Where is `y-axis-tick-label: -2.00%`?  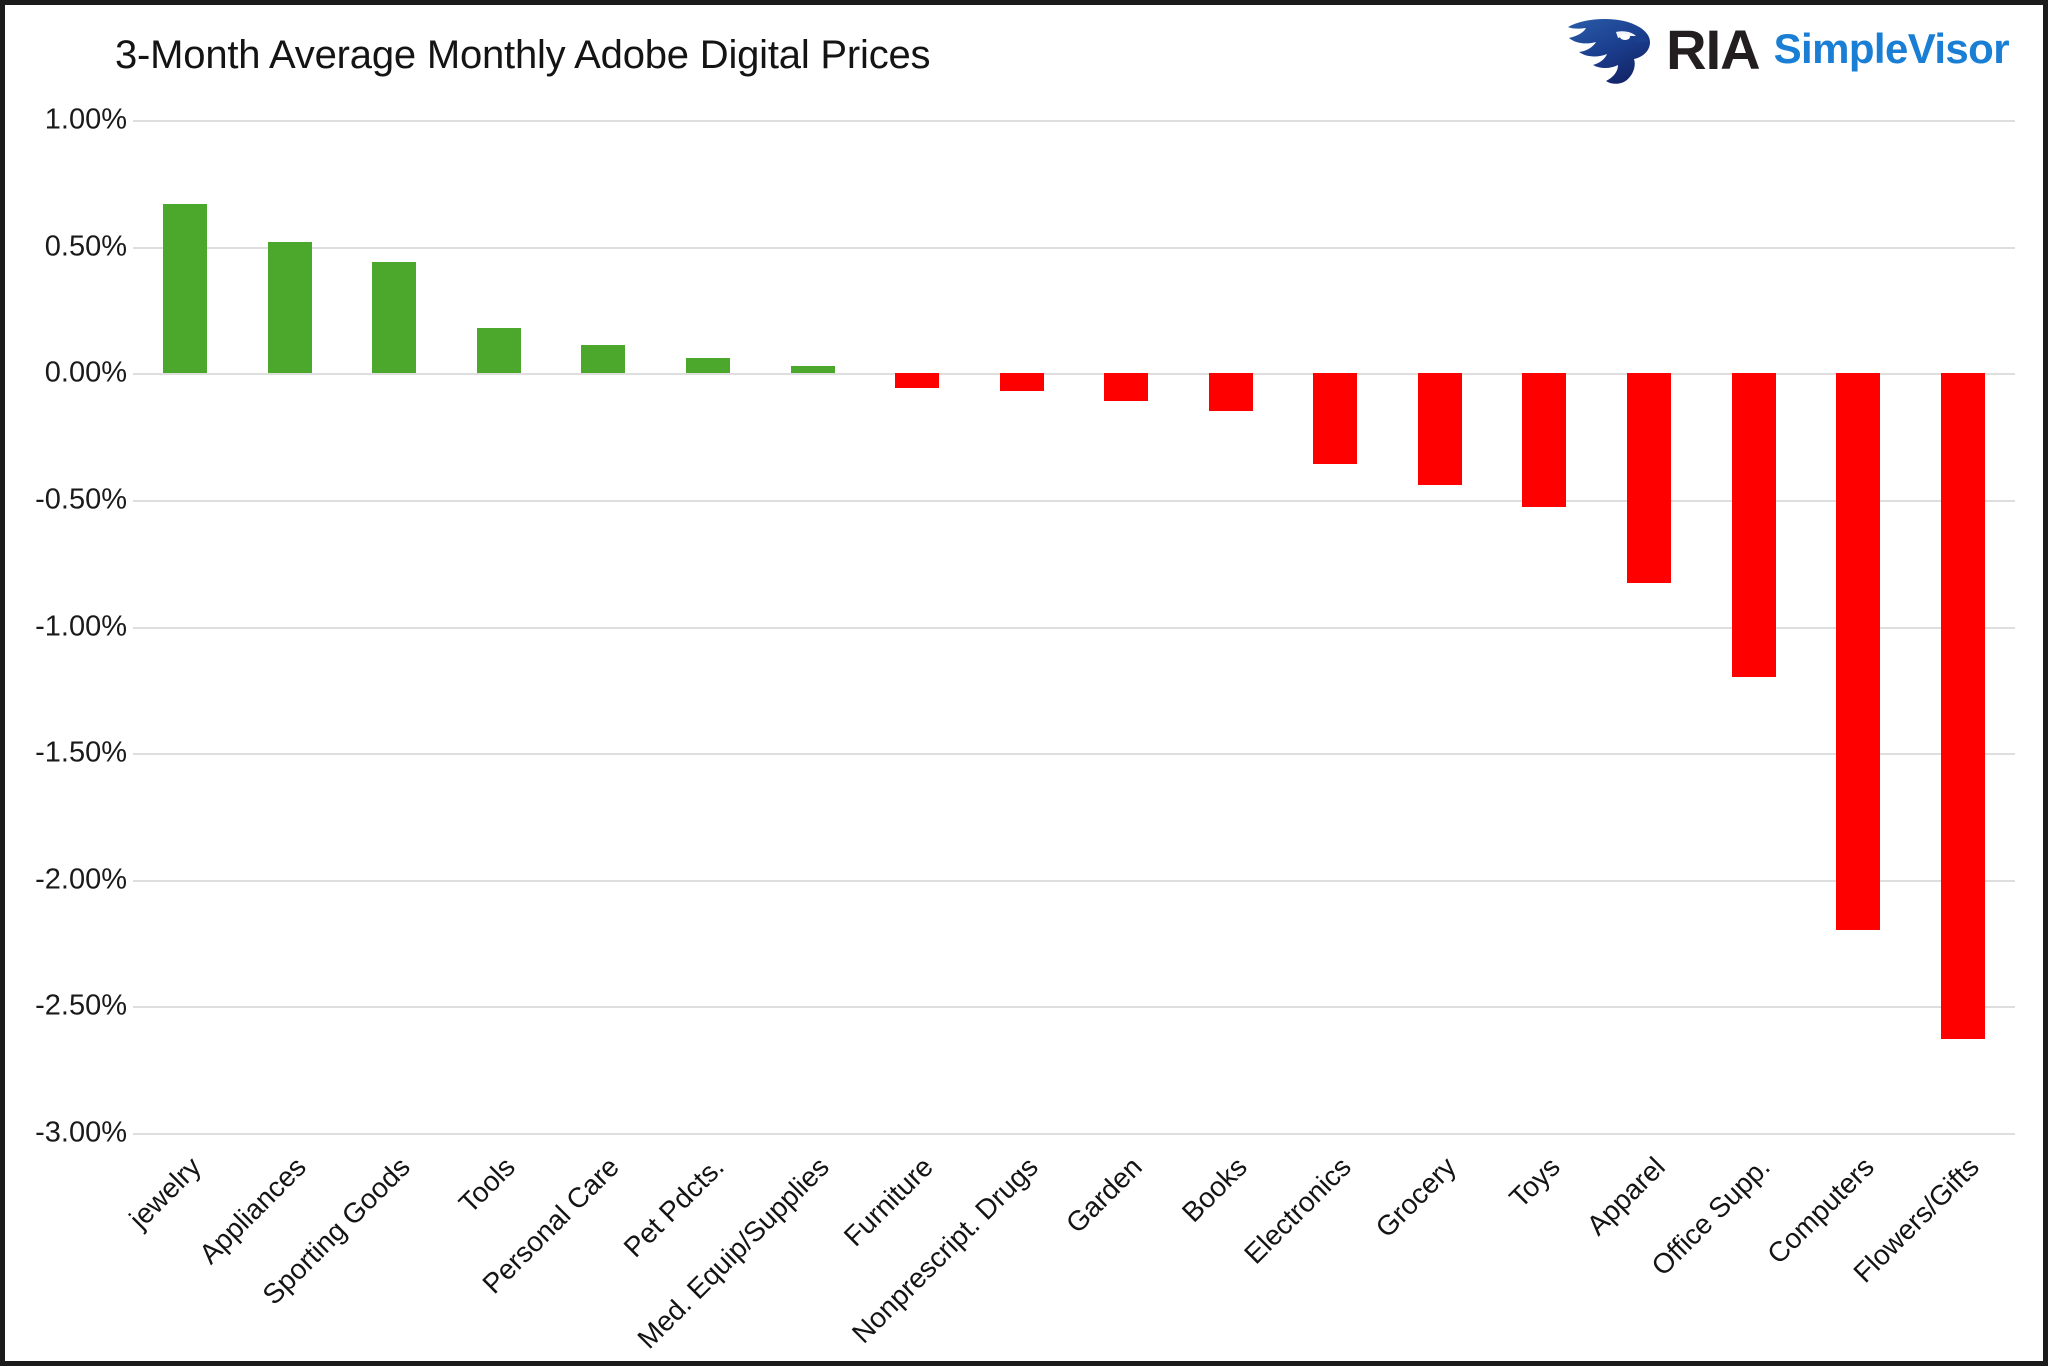
y-axis-tick-label: -2.00% is located at coordinates (81, 879).